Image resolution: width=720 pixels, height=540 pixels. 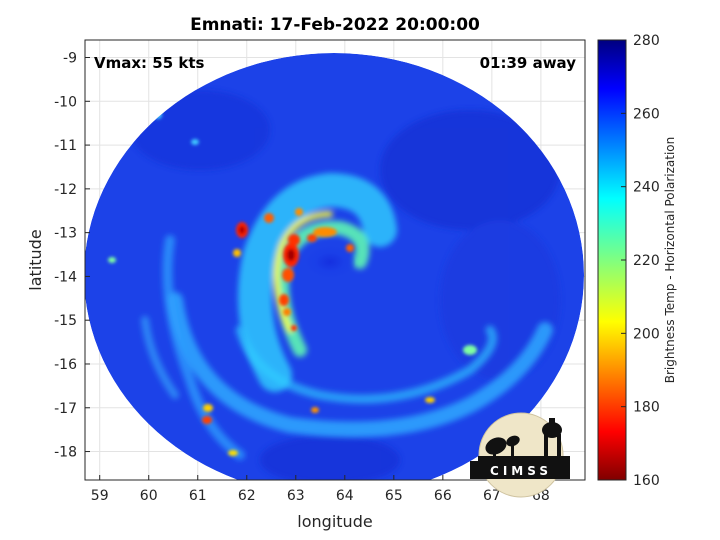 I want to click on y-tick-label: -18, so click(x=65, y=453).